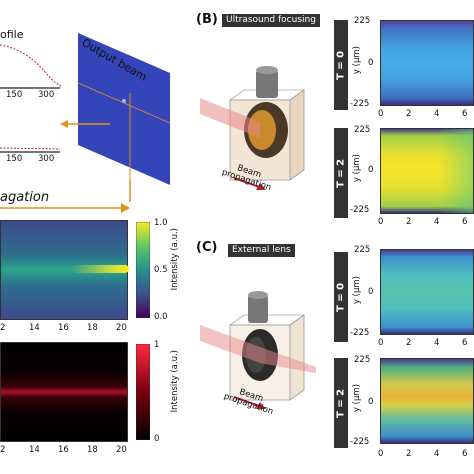  I want to click on b1-xtick-2: 2, so click(409, 222).